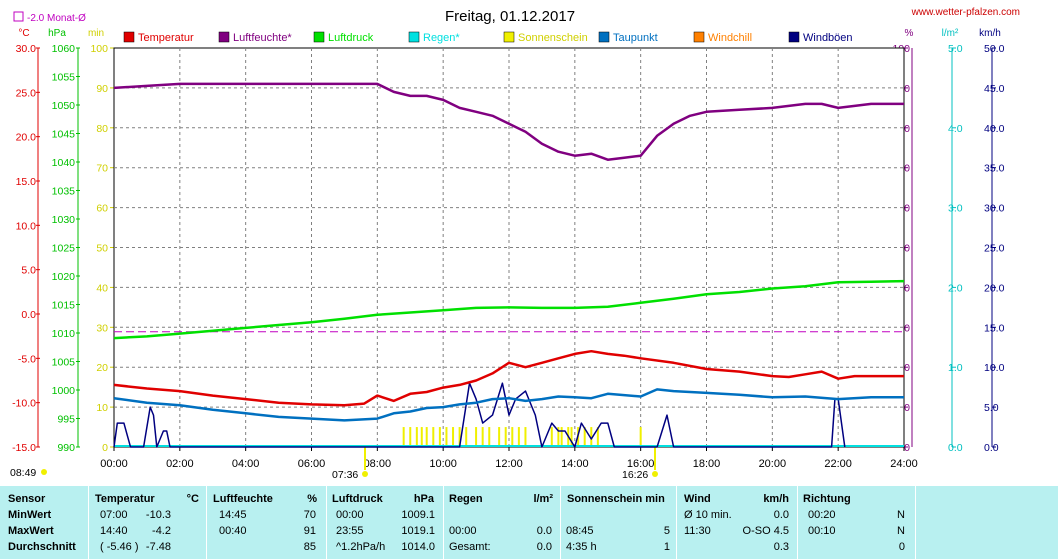 This screenshot has height=559, width=1058. What do you see at coordinates (102, 129) in the screenshot?
I see `min-axis-tick-label: 80` at bounding box center [102, 129].